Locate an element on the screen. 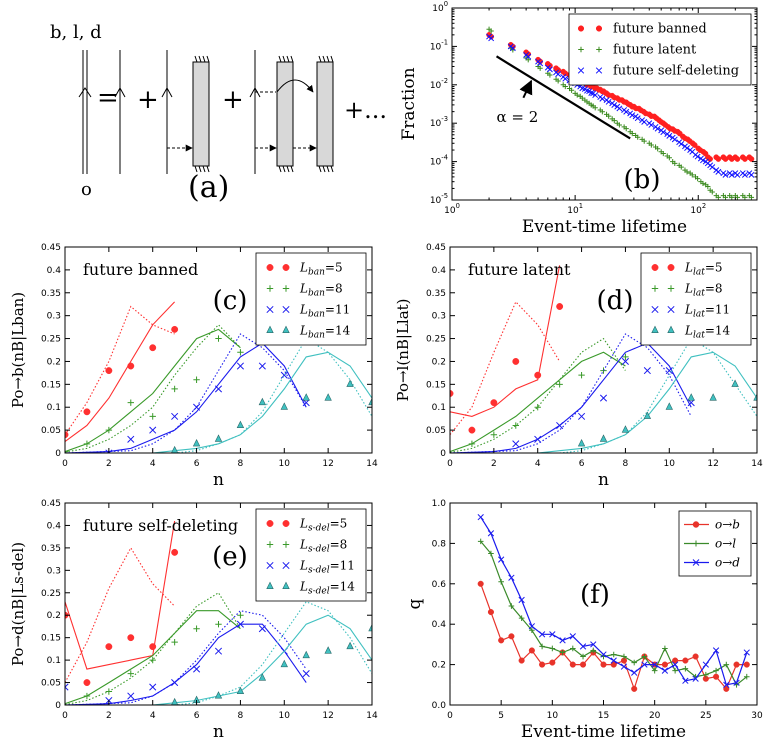 The width and height of the screenshot is (767, 744). x-tick-label: 20 is located at coordinates (655, 716).